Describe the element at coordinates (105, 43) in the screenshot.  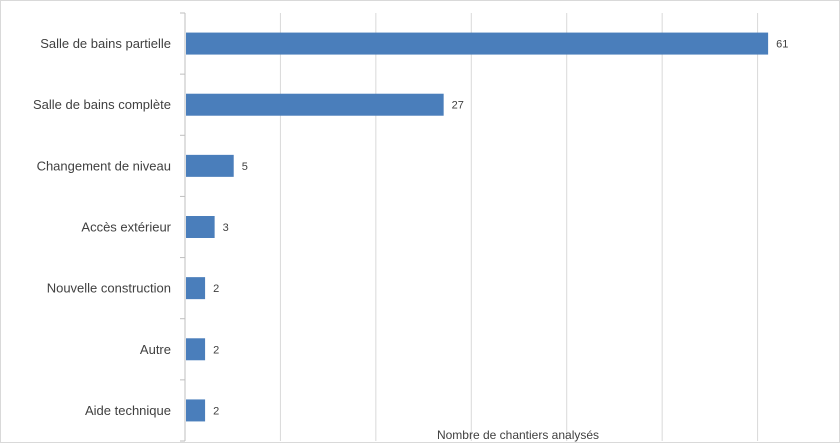
I see `category-label: Salle de bains partielle` at that location.